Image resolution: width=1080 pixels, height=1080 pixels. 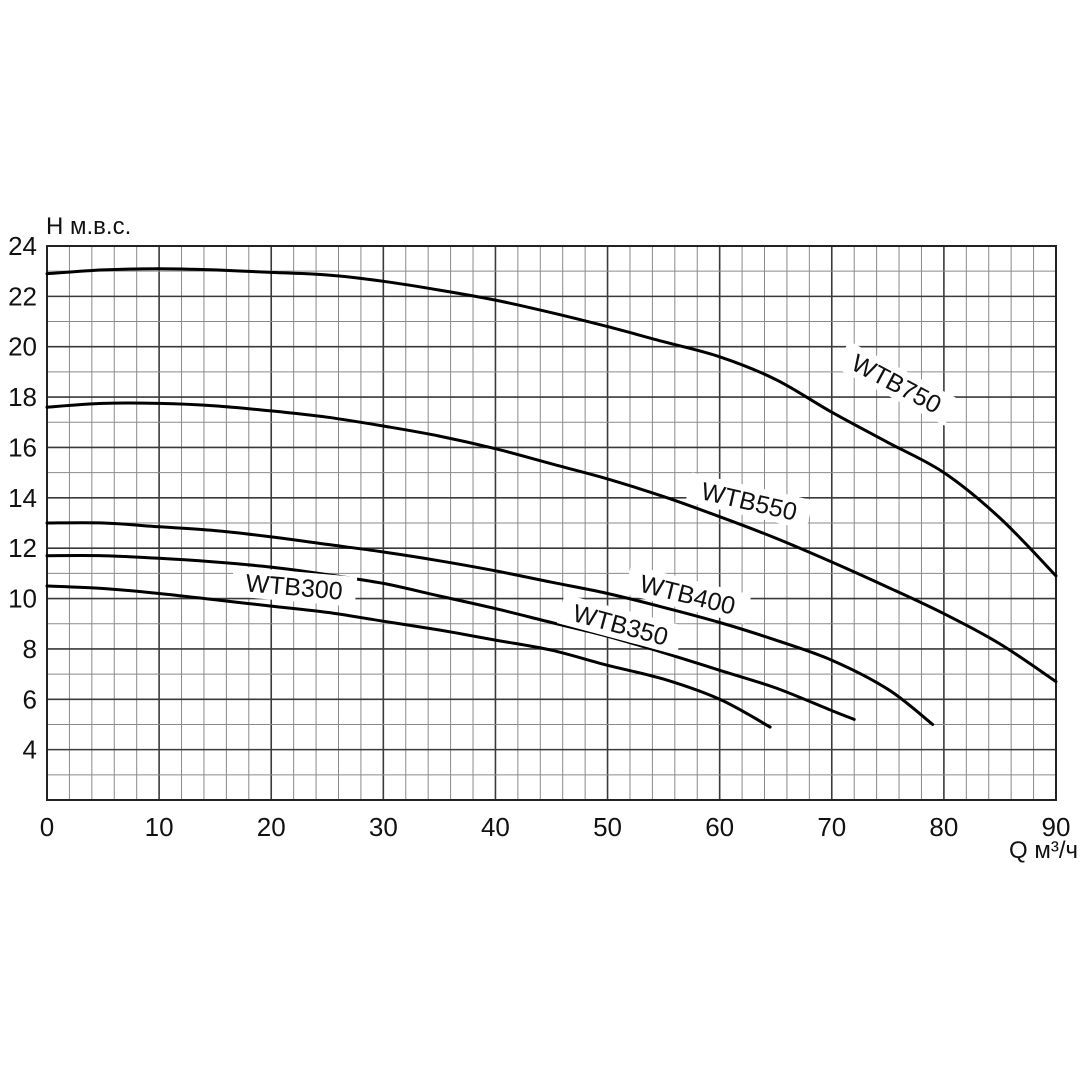 I want to click on series-label-wtb550: WTB550, so click(x=749, y=501).